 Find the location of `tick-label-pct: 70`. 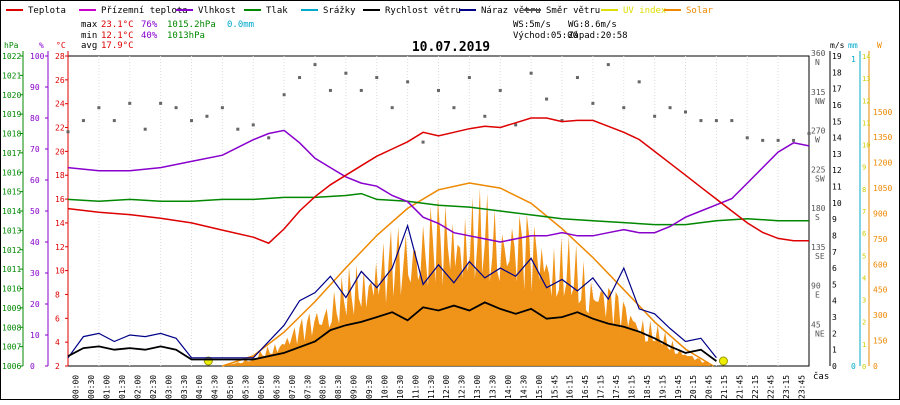

tick-label-pct: 70 is located at coordinates (35, 149).